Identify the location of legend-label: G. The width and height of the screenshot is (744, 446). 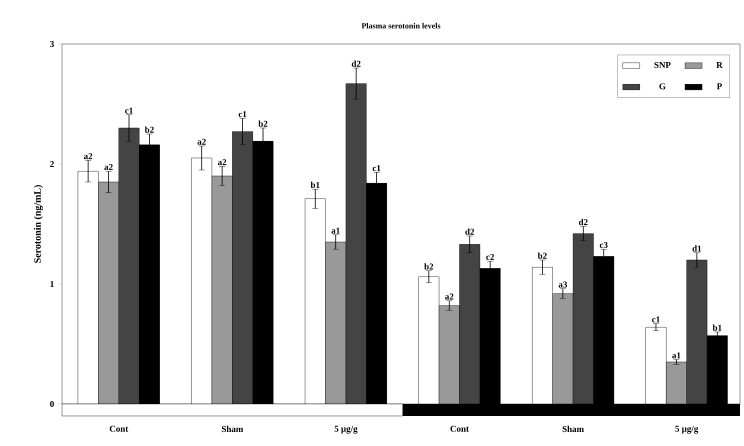
(662, 86).